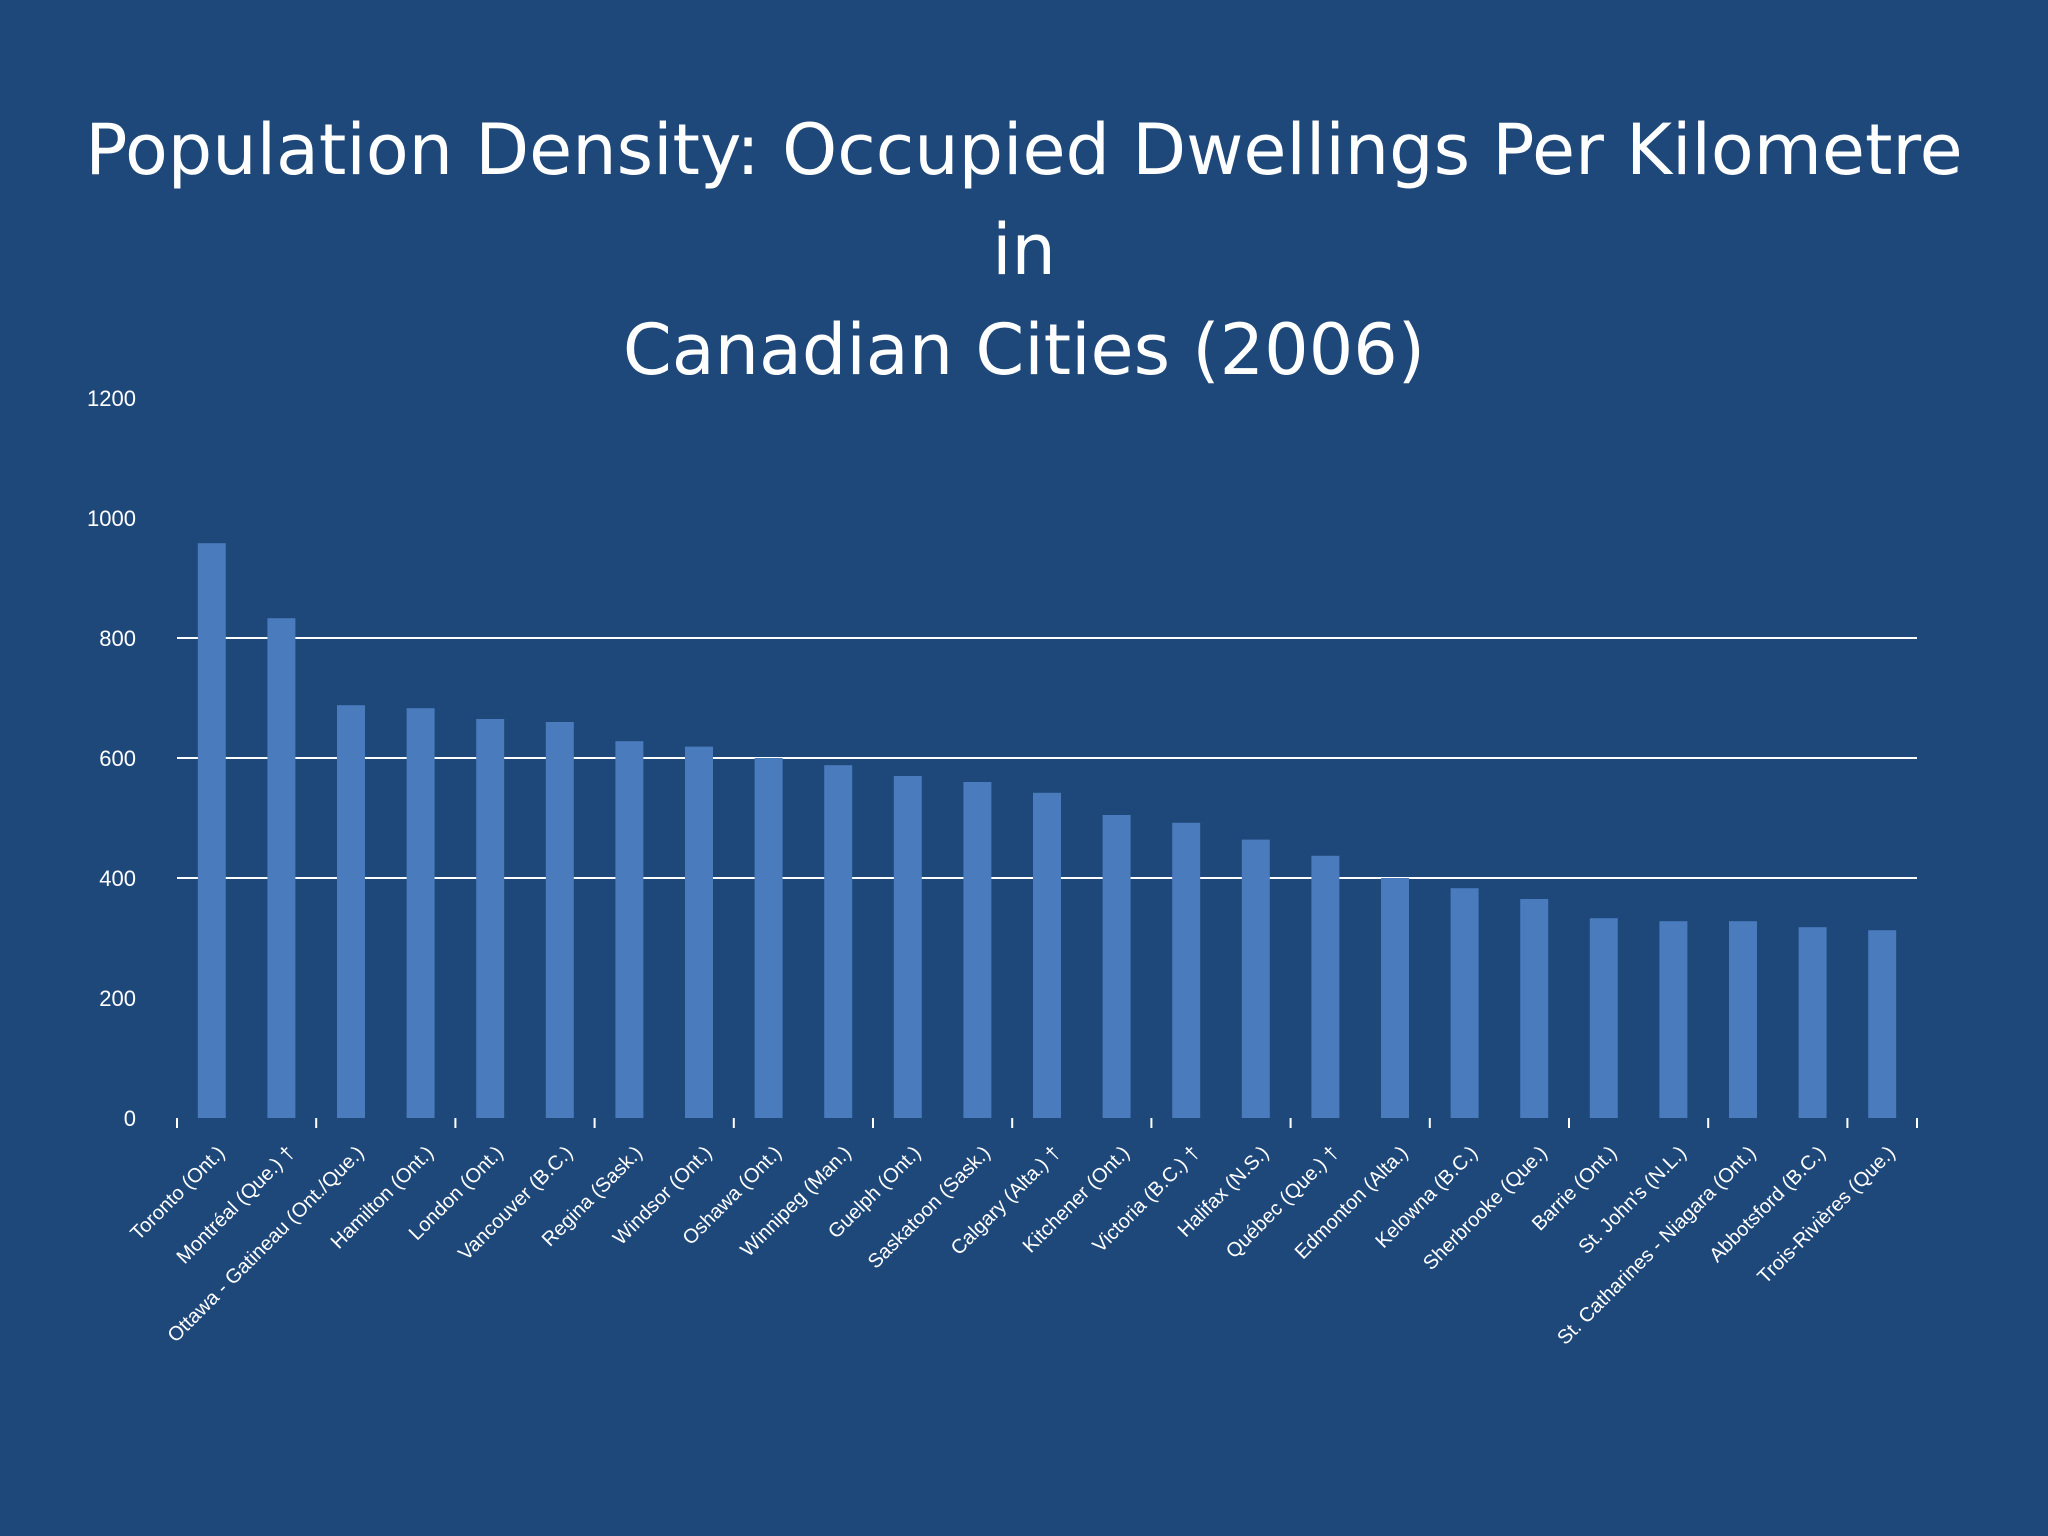 The height and width of the screenshot is (1536, 2048). What do you see at coordinates (111, 518) in the screenshot?
I see `y-tick-label-1000: 1000` at bounding box center [111, 518].